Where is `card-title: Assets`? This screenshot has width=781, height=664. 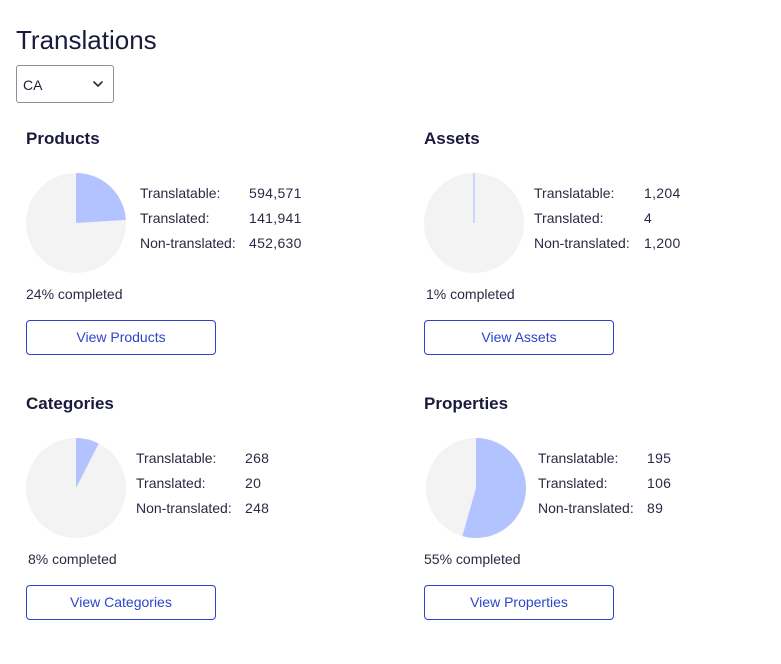 card-title: Assets is located at coordinates (452, 138).